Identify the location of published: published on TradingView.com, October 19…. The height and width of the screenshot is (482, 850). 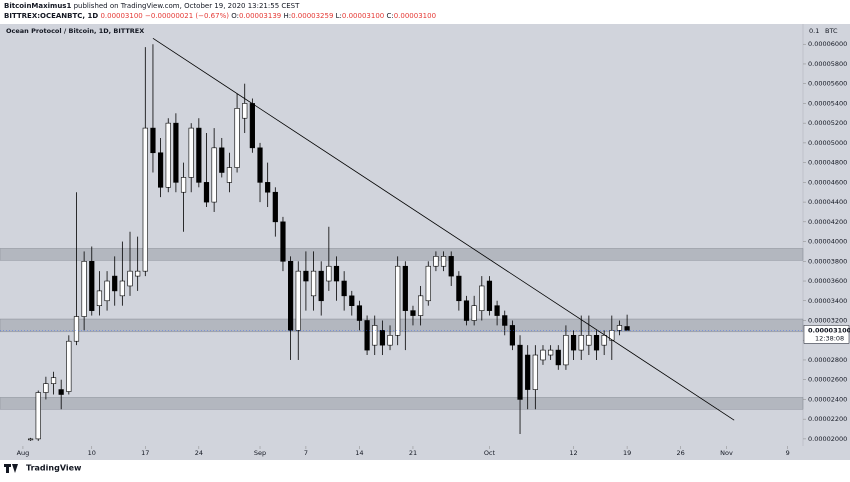
(187, 6).